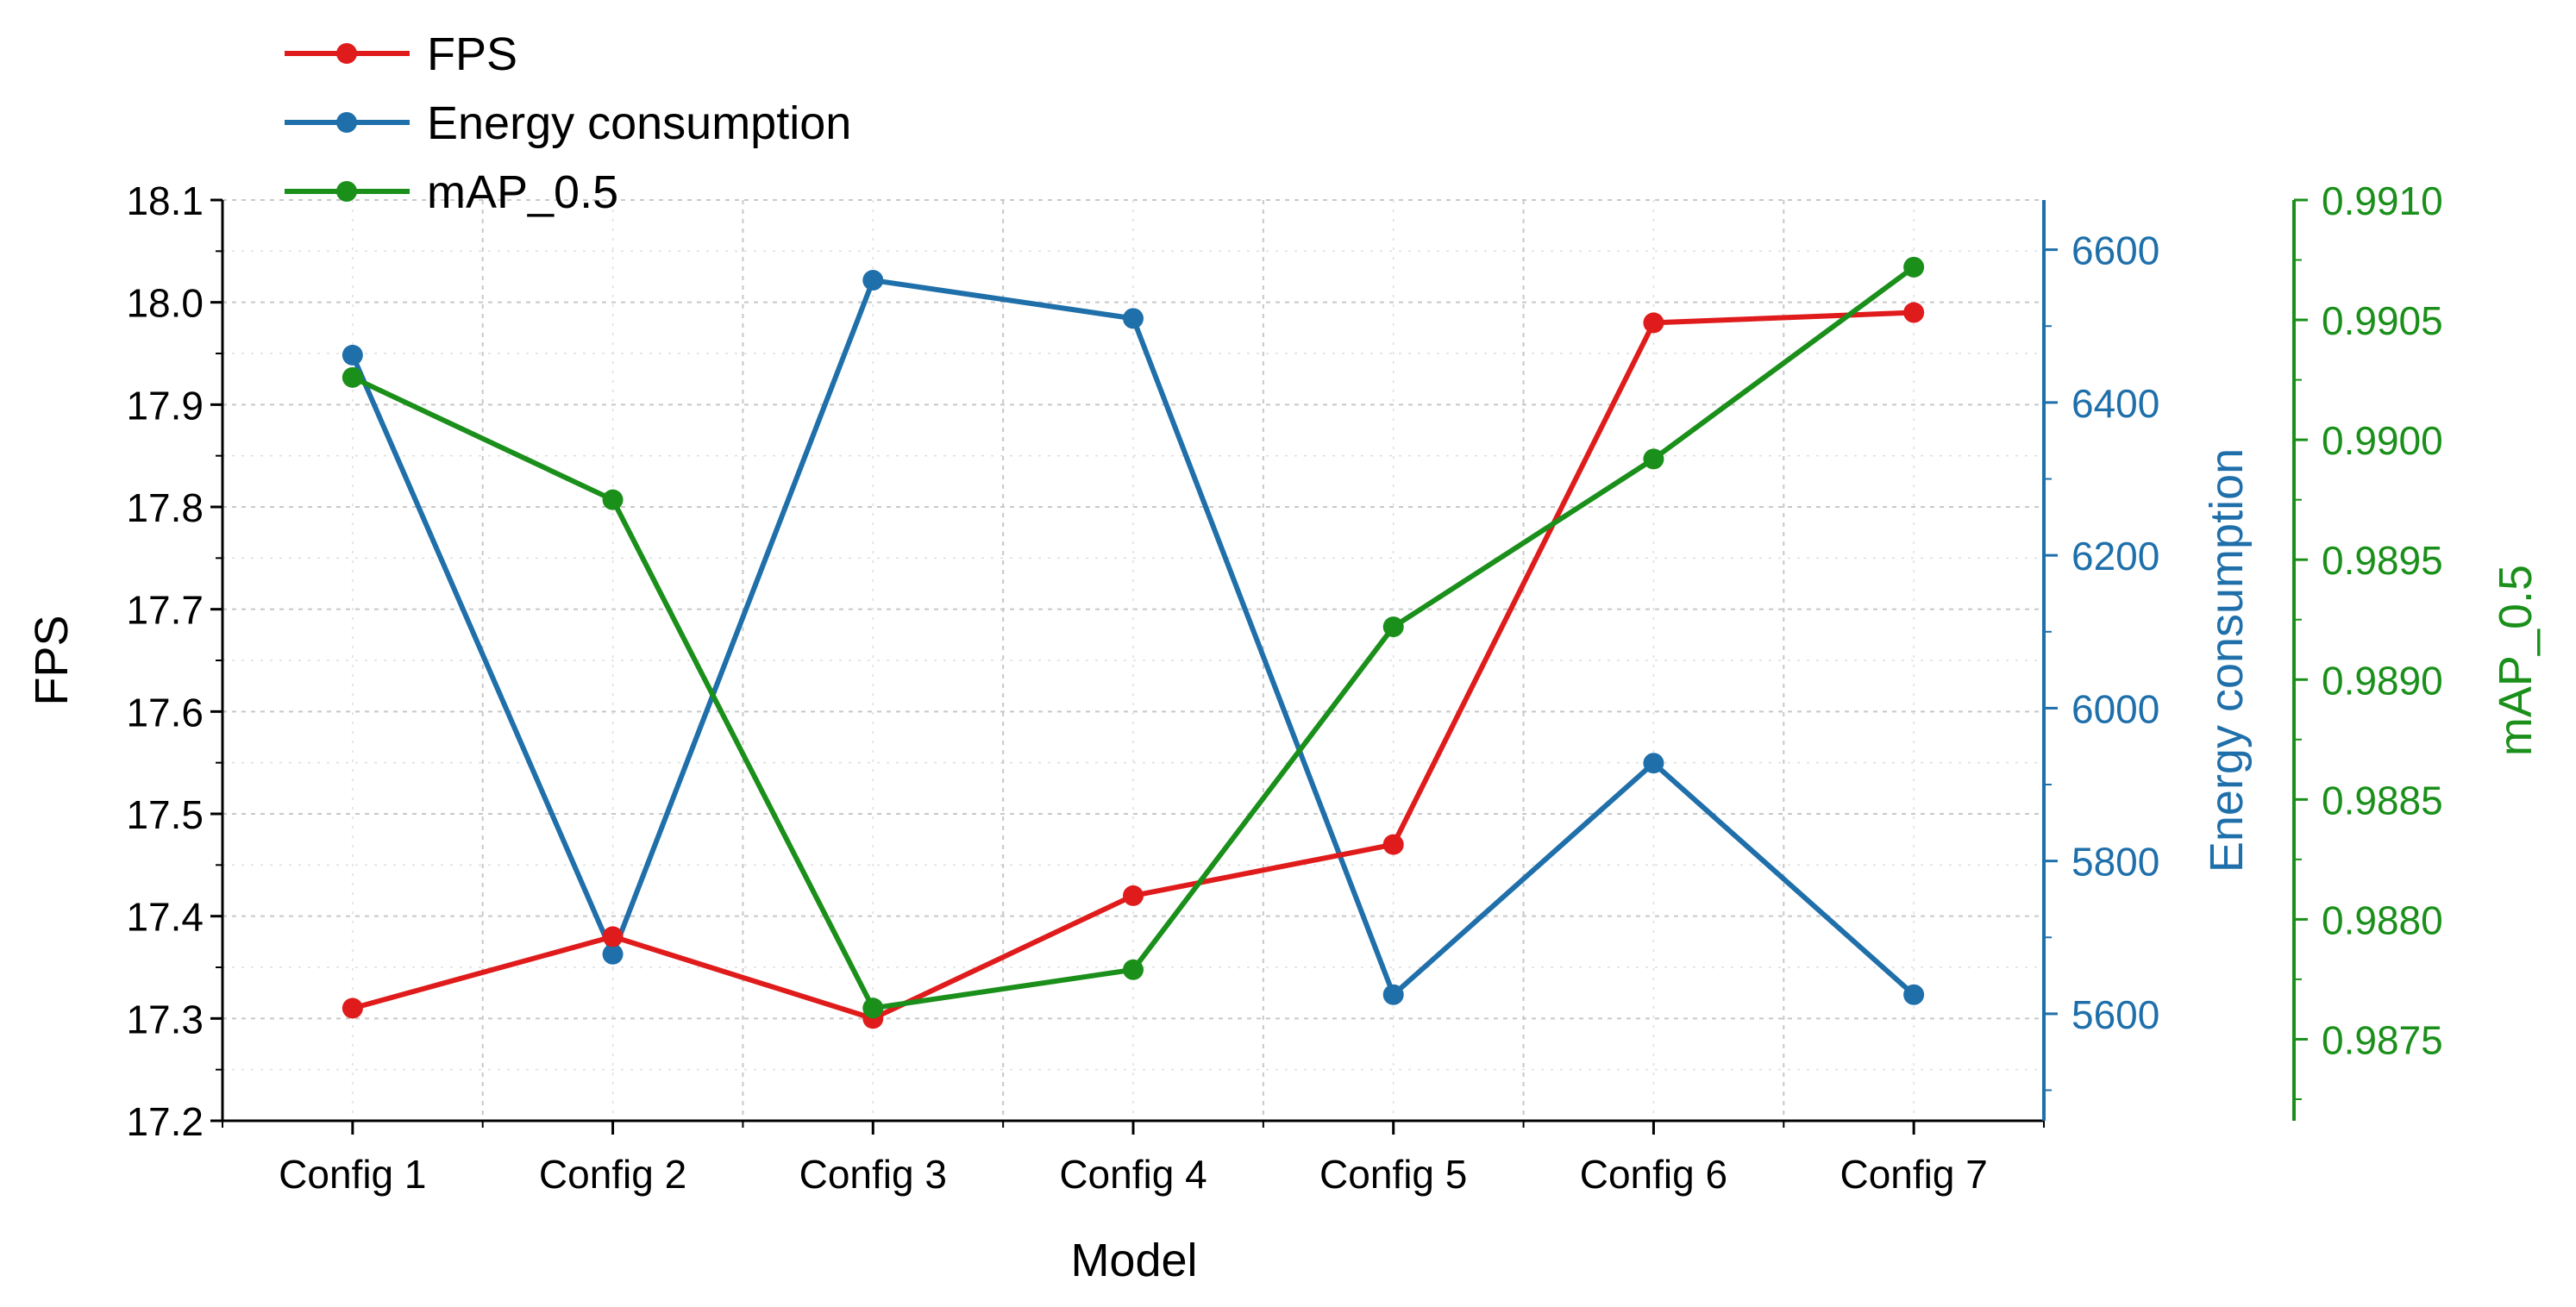 The image size is (2576, 1307). I want to click on y-left-tick-label: 17.9, so click(165, 405).